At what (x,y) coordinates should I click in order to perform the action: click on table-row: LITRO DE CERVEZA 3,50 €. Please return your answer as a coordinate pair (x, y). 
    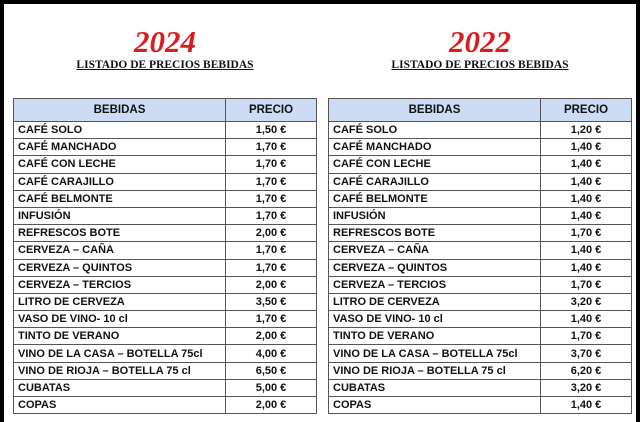
    Looking at the image, I should click on (165, 302).